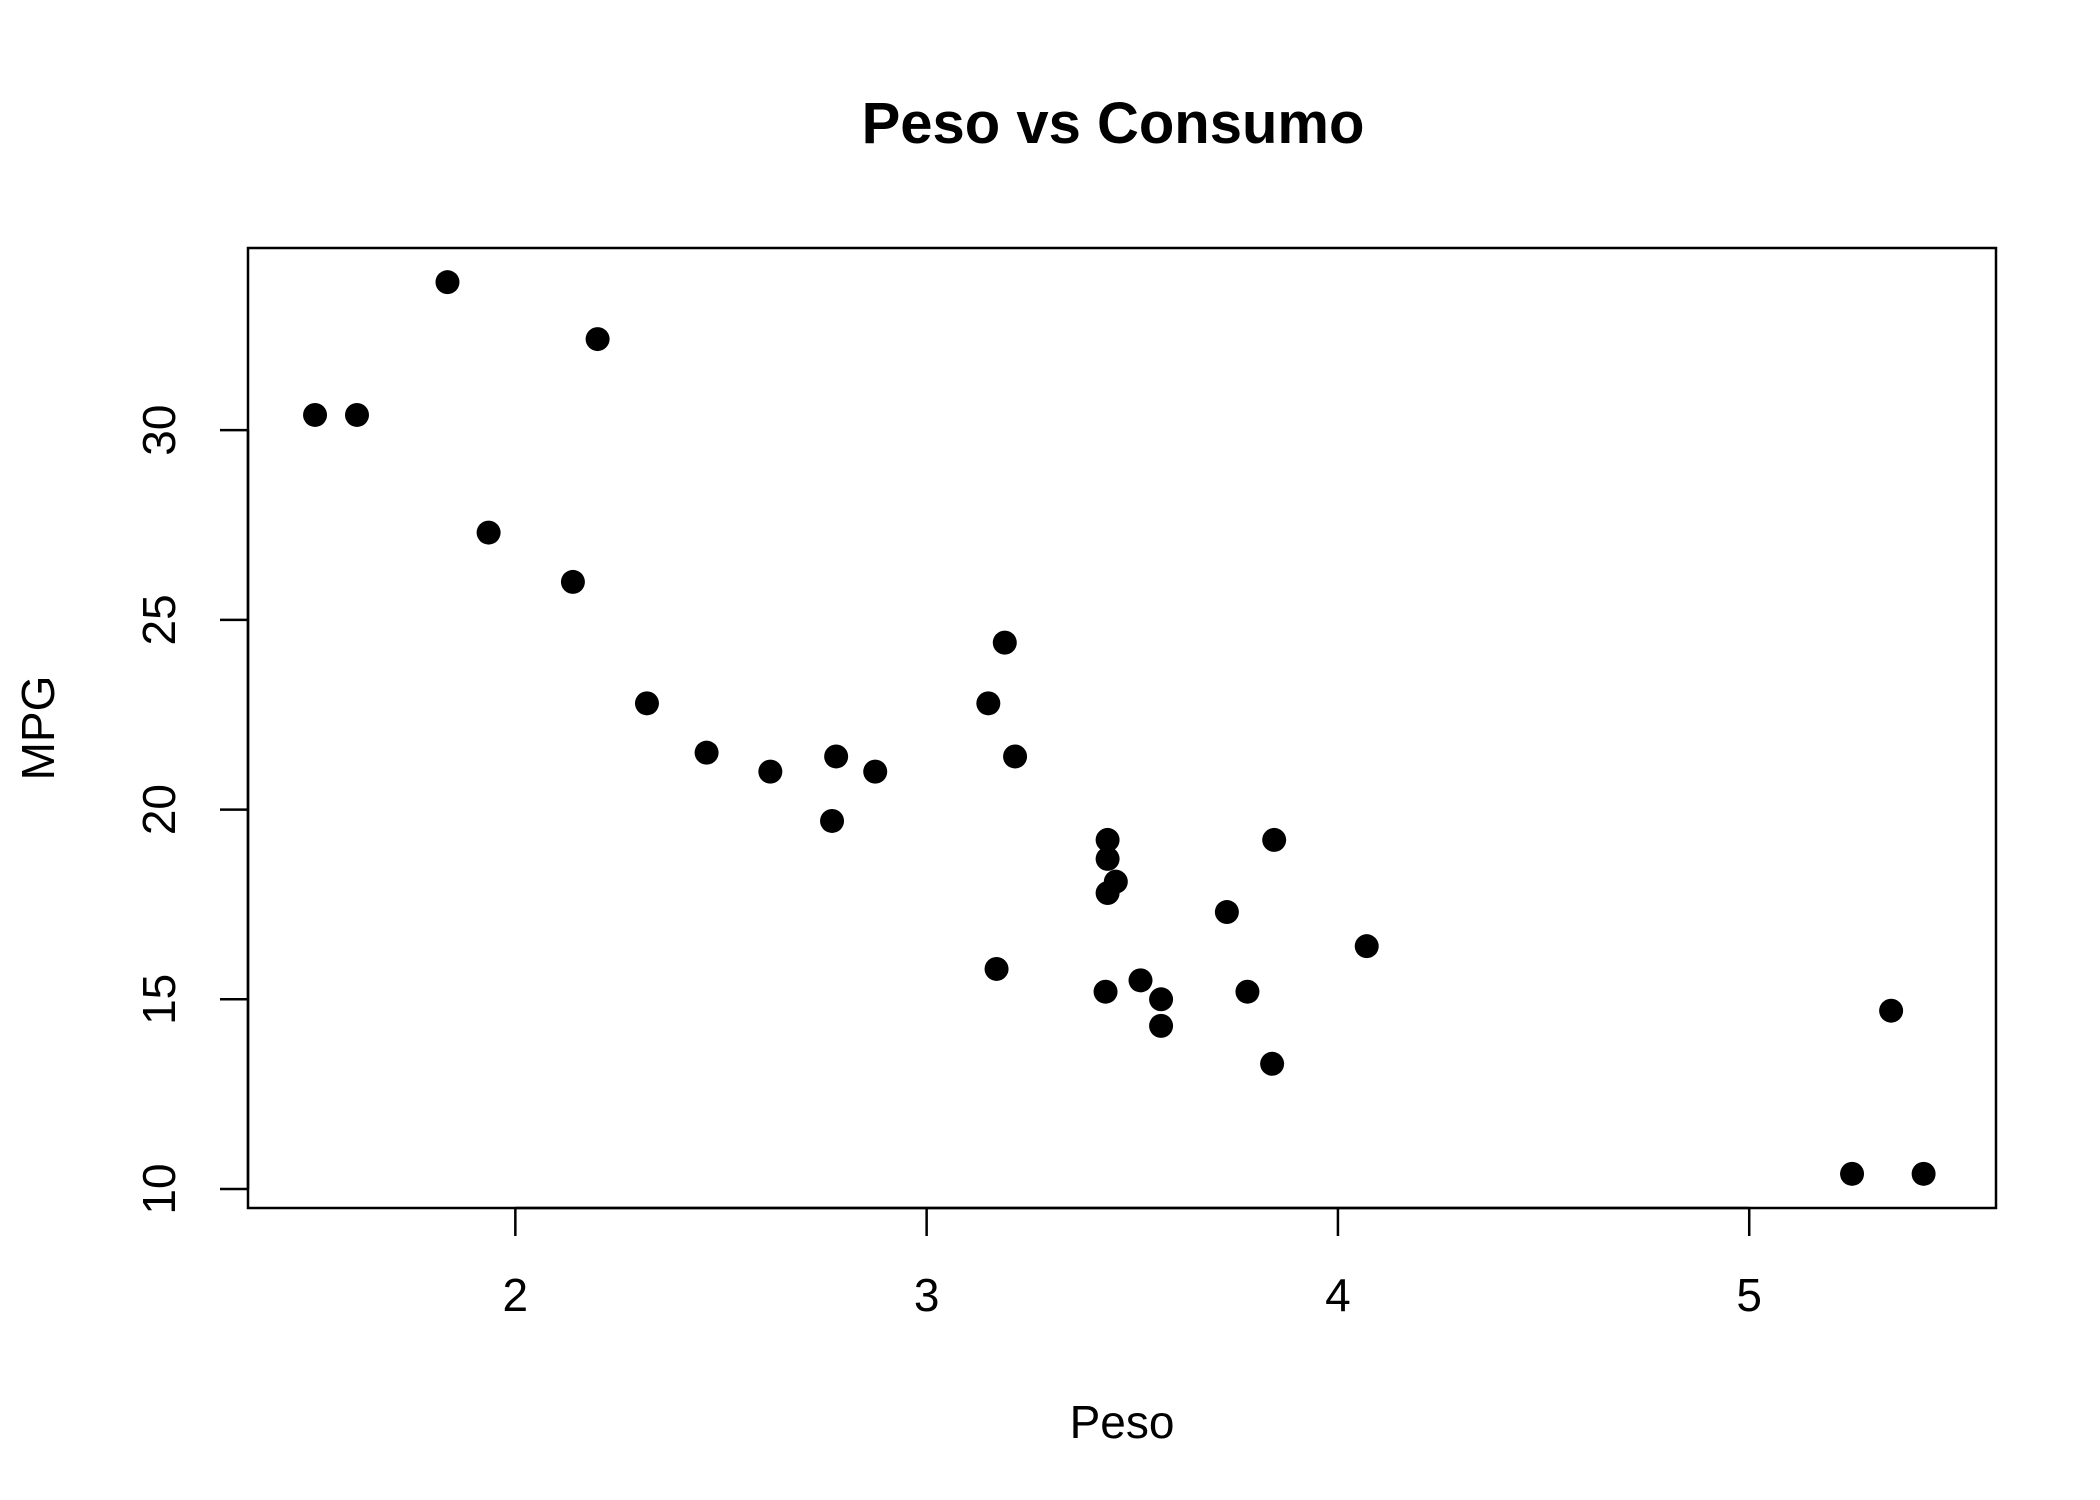 The image size is (2100, 1500). I want to click on y-tick-label: 20, so click(159, 809).